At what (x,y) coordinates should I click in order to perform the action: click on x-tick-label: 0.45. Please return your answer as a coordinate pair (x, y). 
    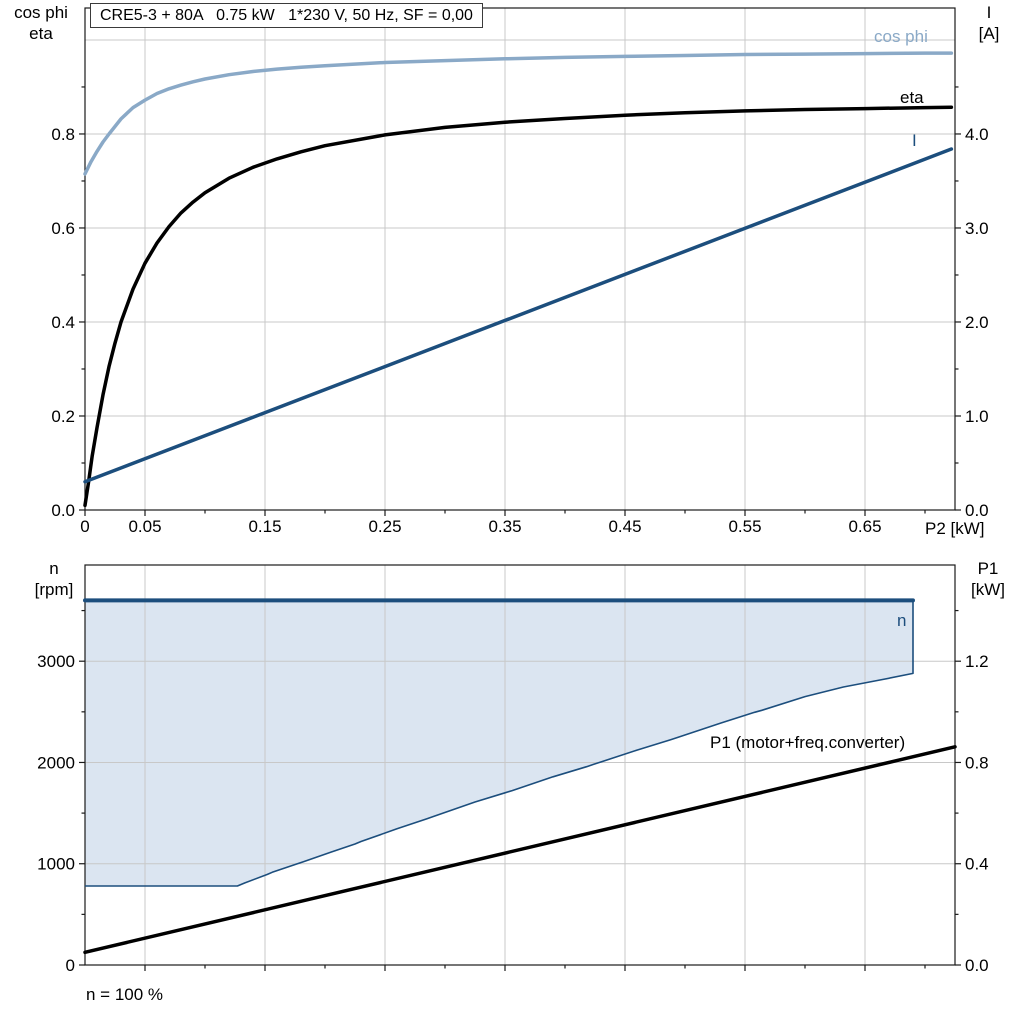
    Looking at the image, I should click on (624, 526).